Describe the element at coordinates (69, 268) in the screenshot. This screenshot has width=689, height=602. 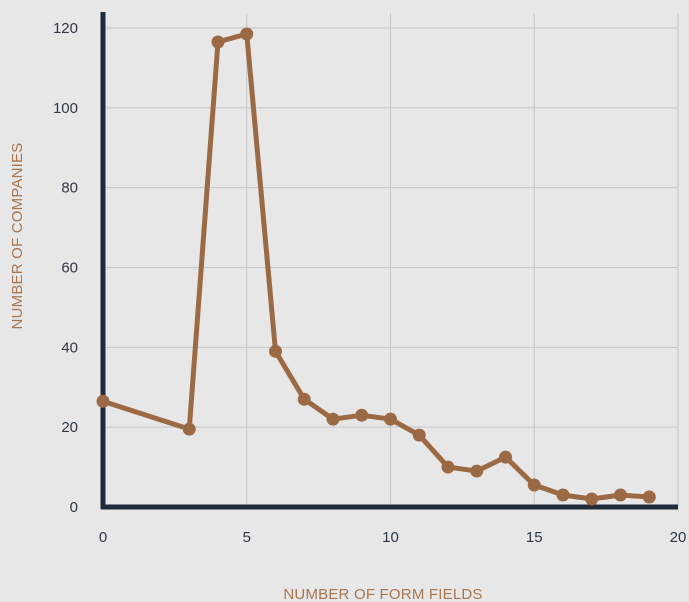
I see `y-tick-label: 60` at that location.